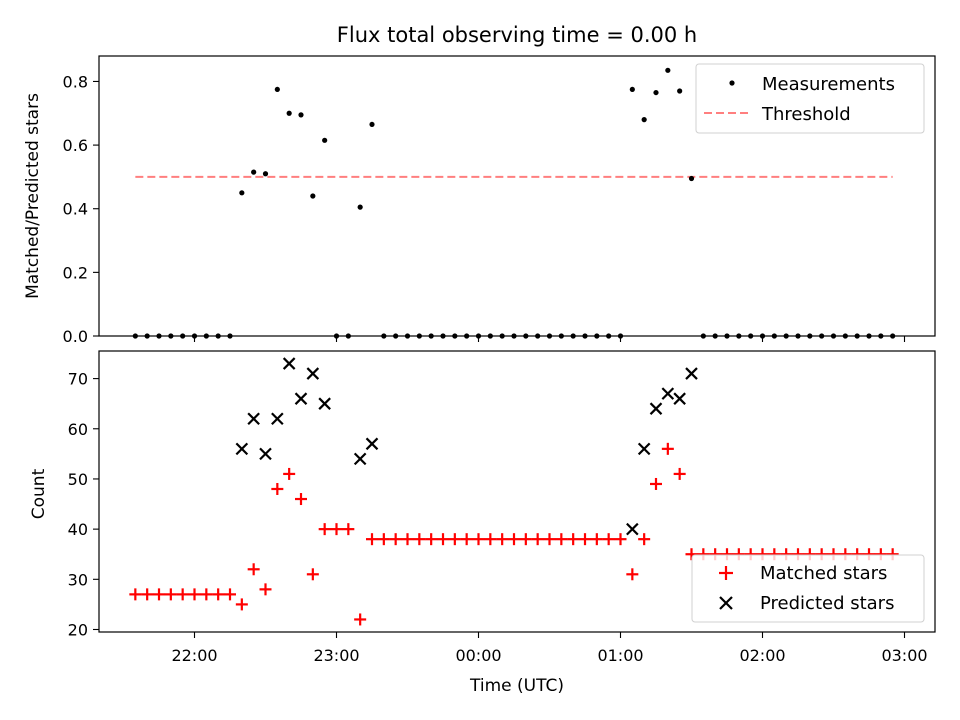 The width and height of the screenshot is (960, 720). What do you see at coordinates (336, 655) in the screenshot?
I see `xtick-label-1: 23:00` at bounding box center [336, 655].